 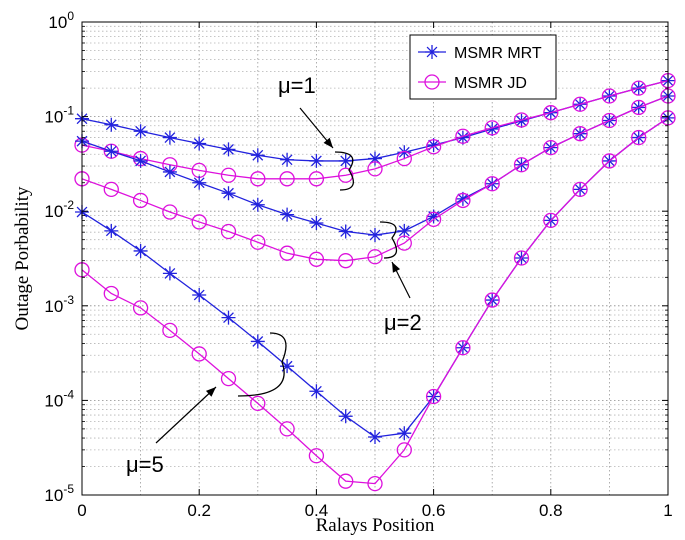 I want to click on annotation-mu-5: μ=5, so click(x=206, y=404).